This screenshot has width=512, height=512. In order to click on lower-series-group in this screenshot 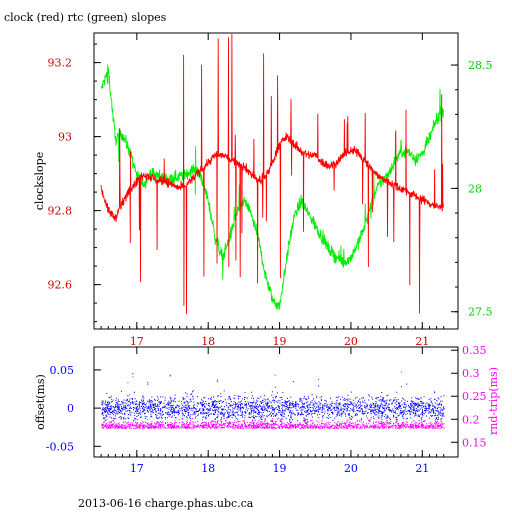, I will do `click(273, 400)`.